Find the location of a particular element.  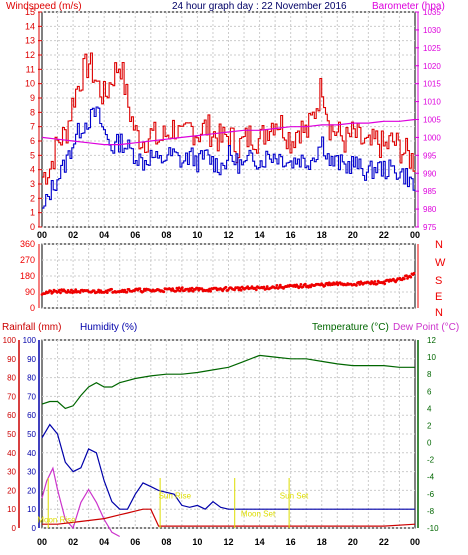

barometer-tick-label: 1010 is located at coordinates (432, 102).